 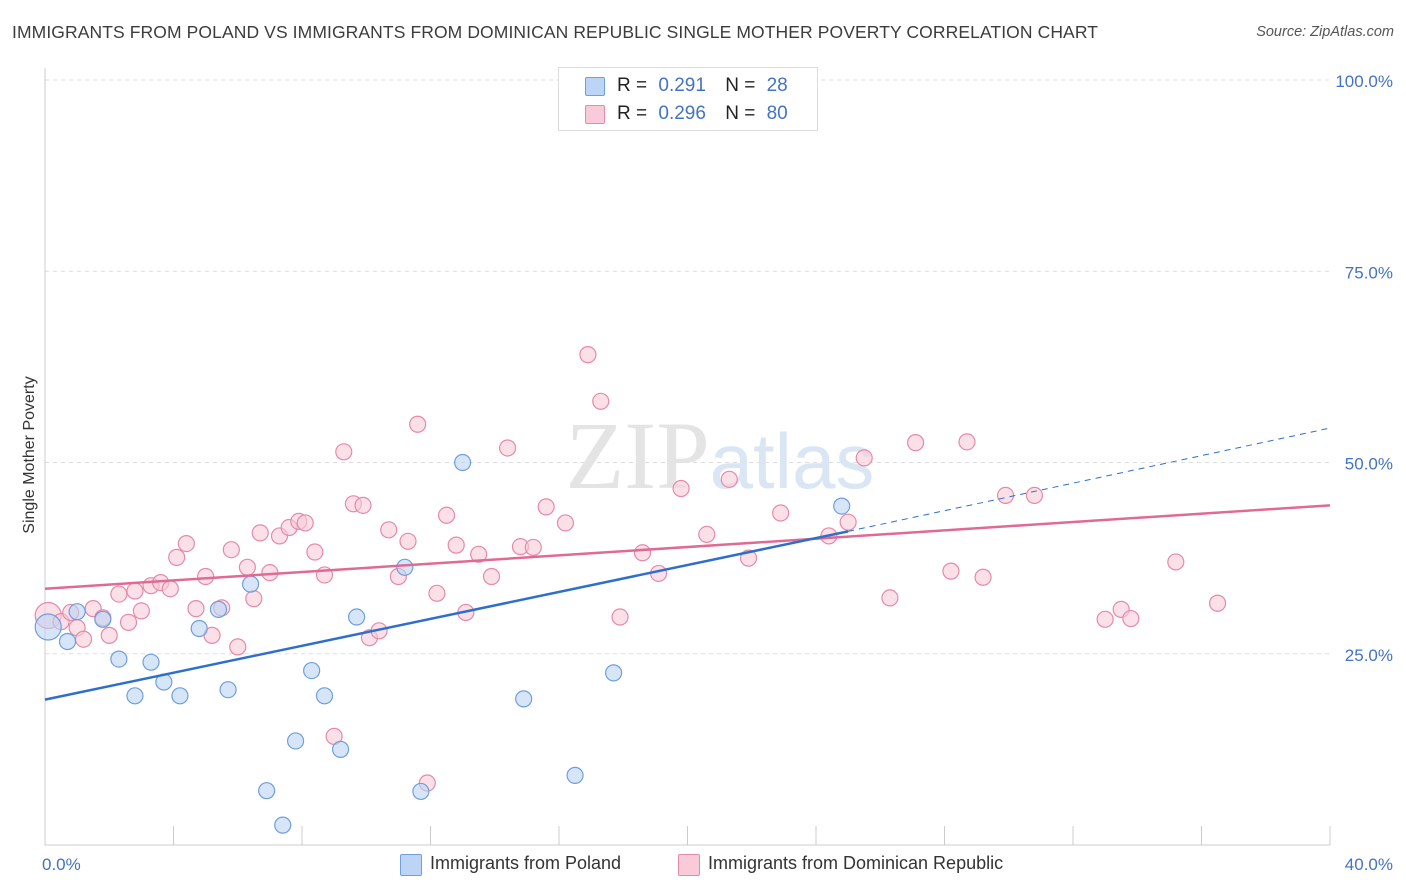 I want to click on source-label: Source: ZipAtlas.com, so click(x=1325, y=32).